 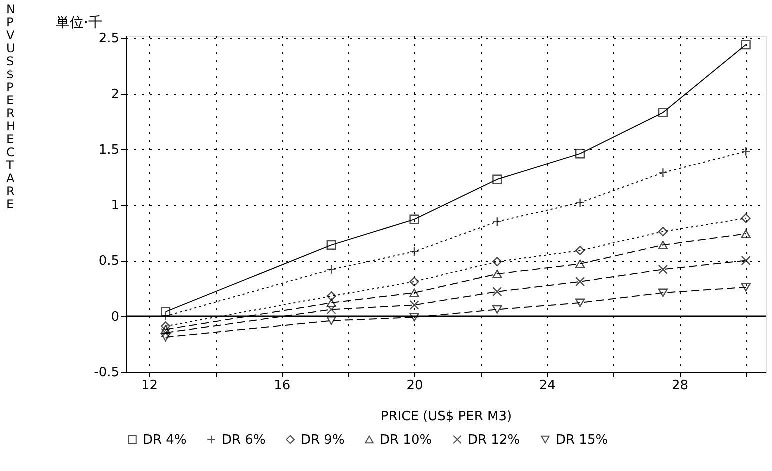 I want to click on legend-label: DR 15%, so click(x=582, y=440).